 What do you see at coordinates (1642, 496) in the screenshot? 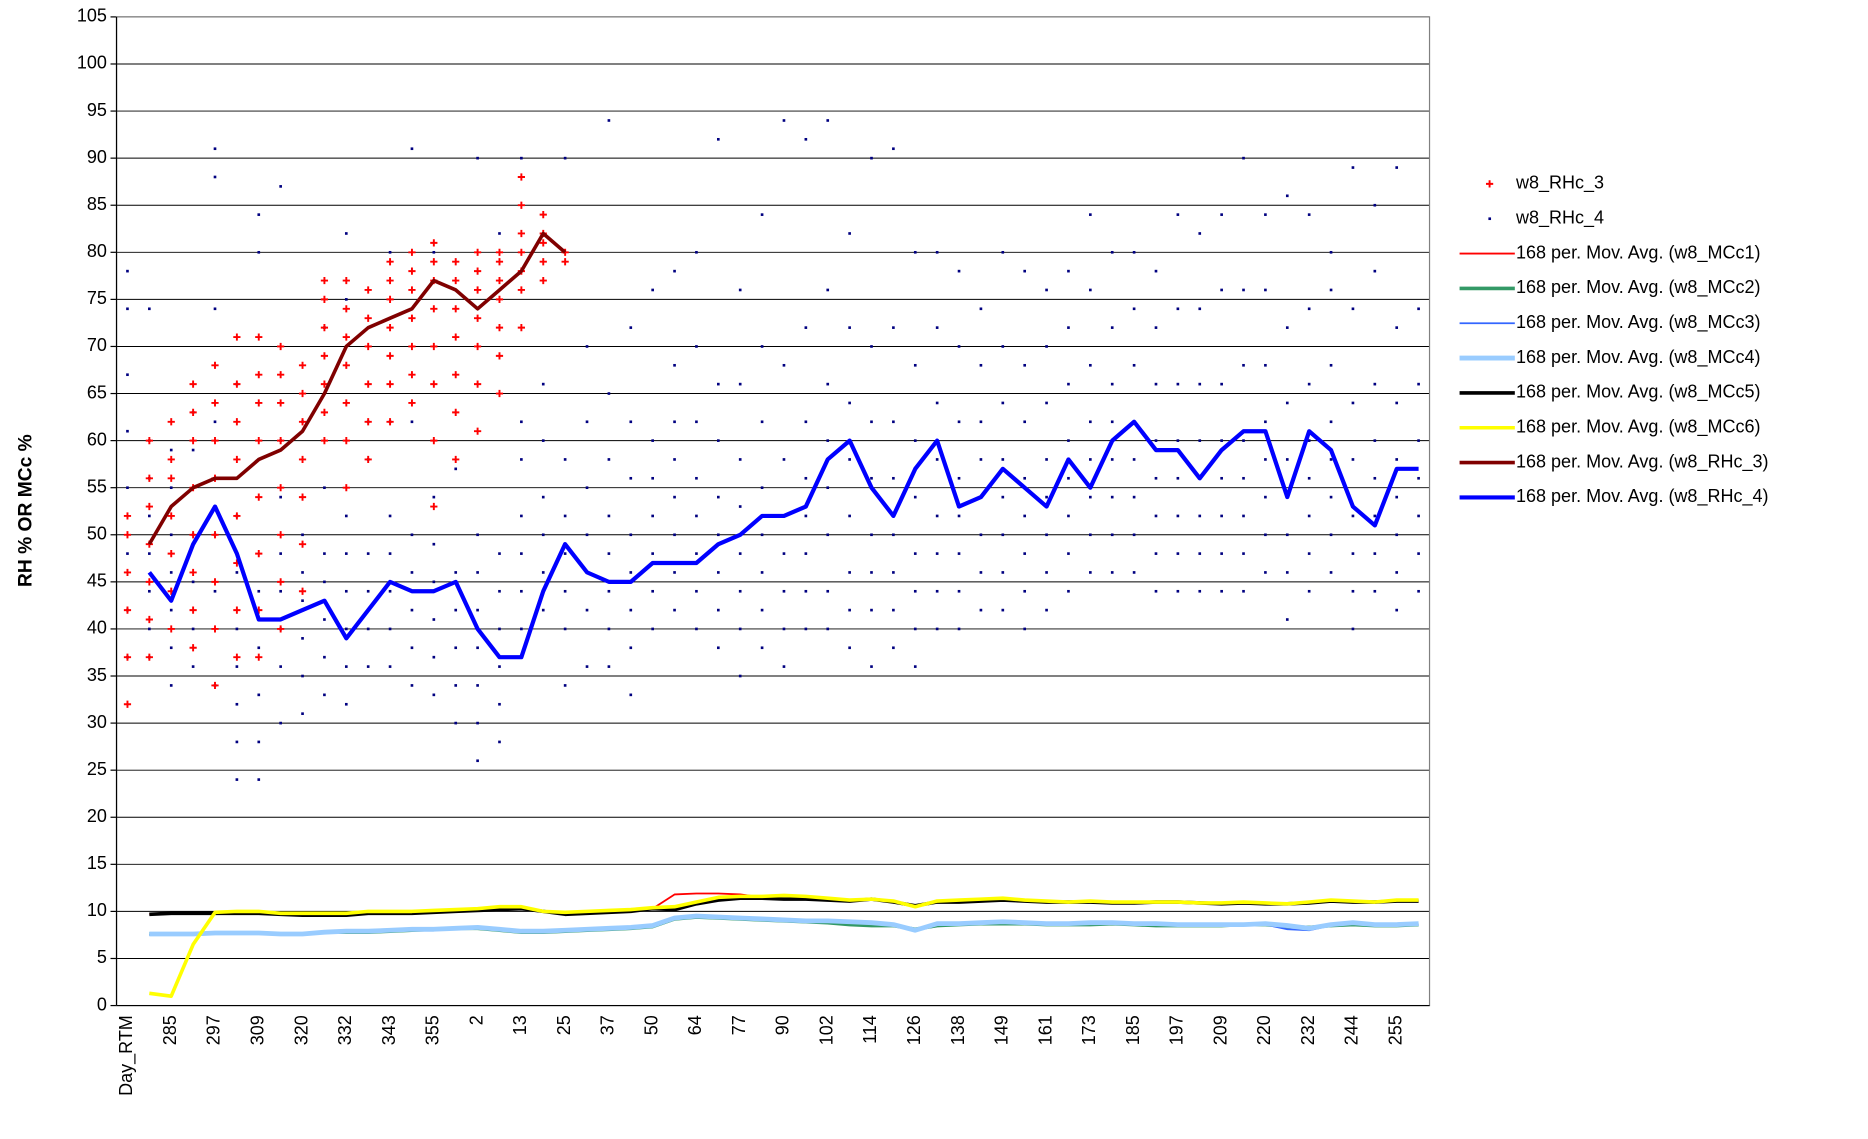
I see `legend-label: 168 per. Mov. Avg. (w8_RHc_4)` at bounding box center [1642, 496].